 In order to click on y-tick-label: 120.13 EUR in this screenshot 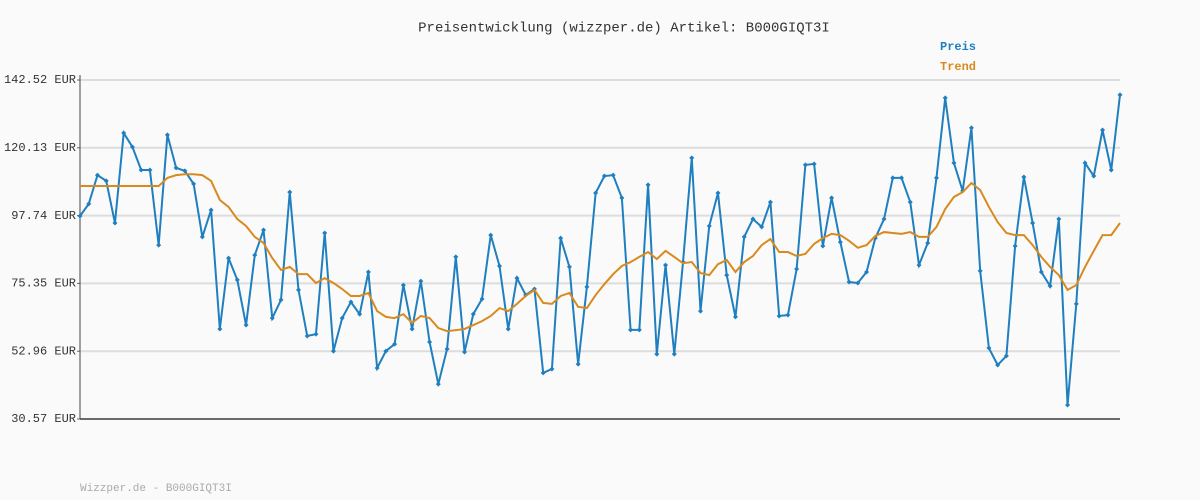, I will do `click(40, 148)`.